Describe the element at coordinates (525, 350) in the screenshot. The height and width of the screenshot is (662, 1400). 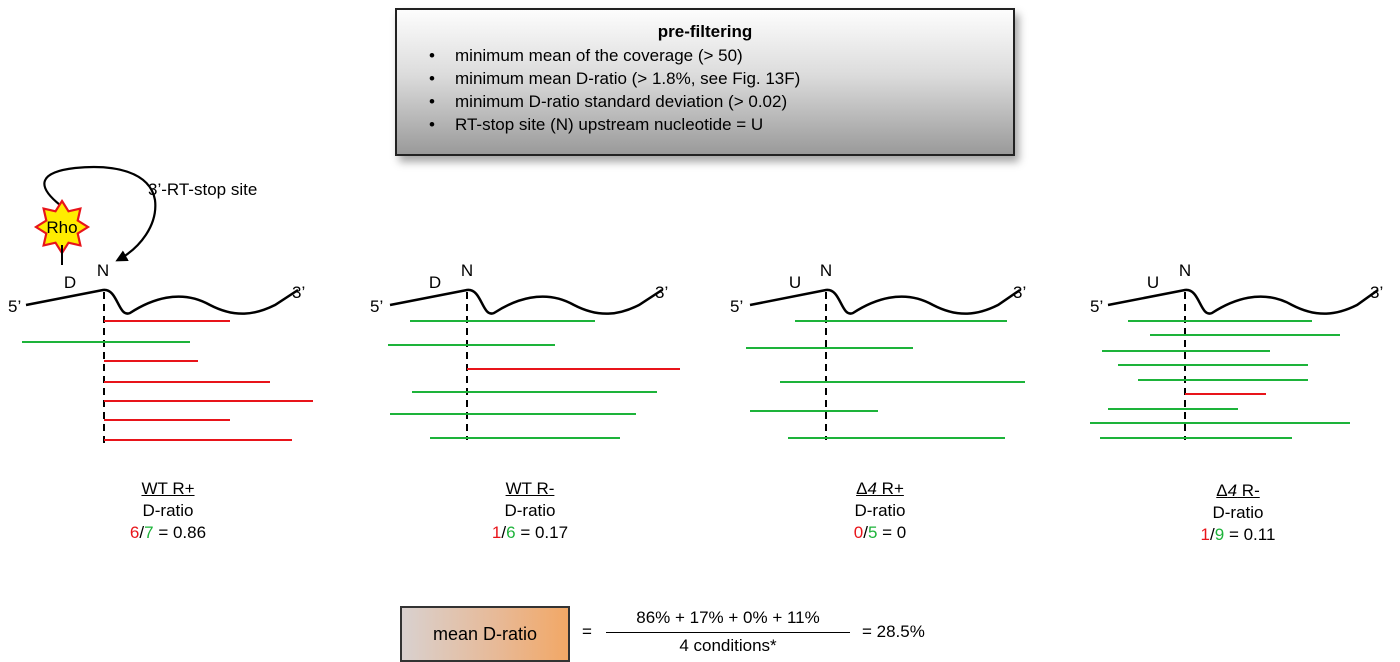
I see `panel-wt-rminus: D N 5’ 3’` at that location.